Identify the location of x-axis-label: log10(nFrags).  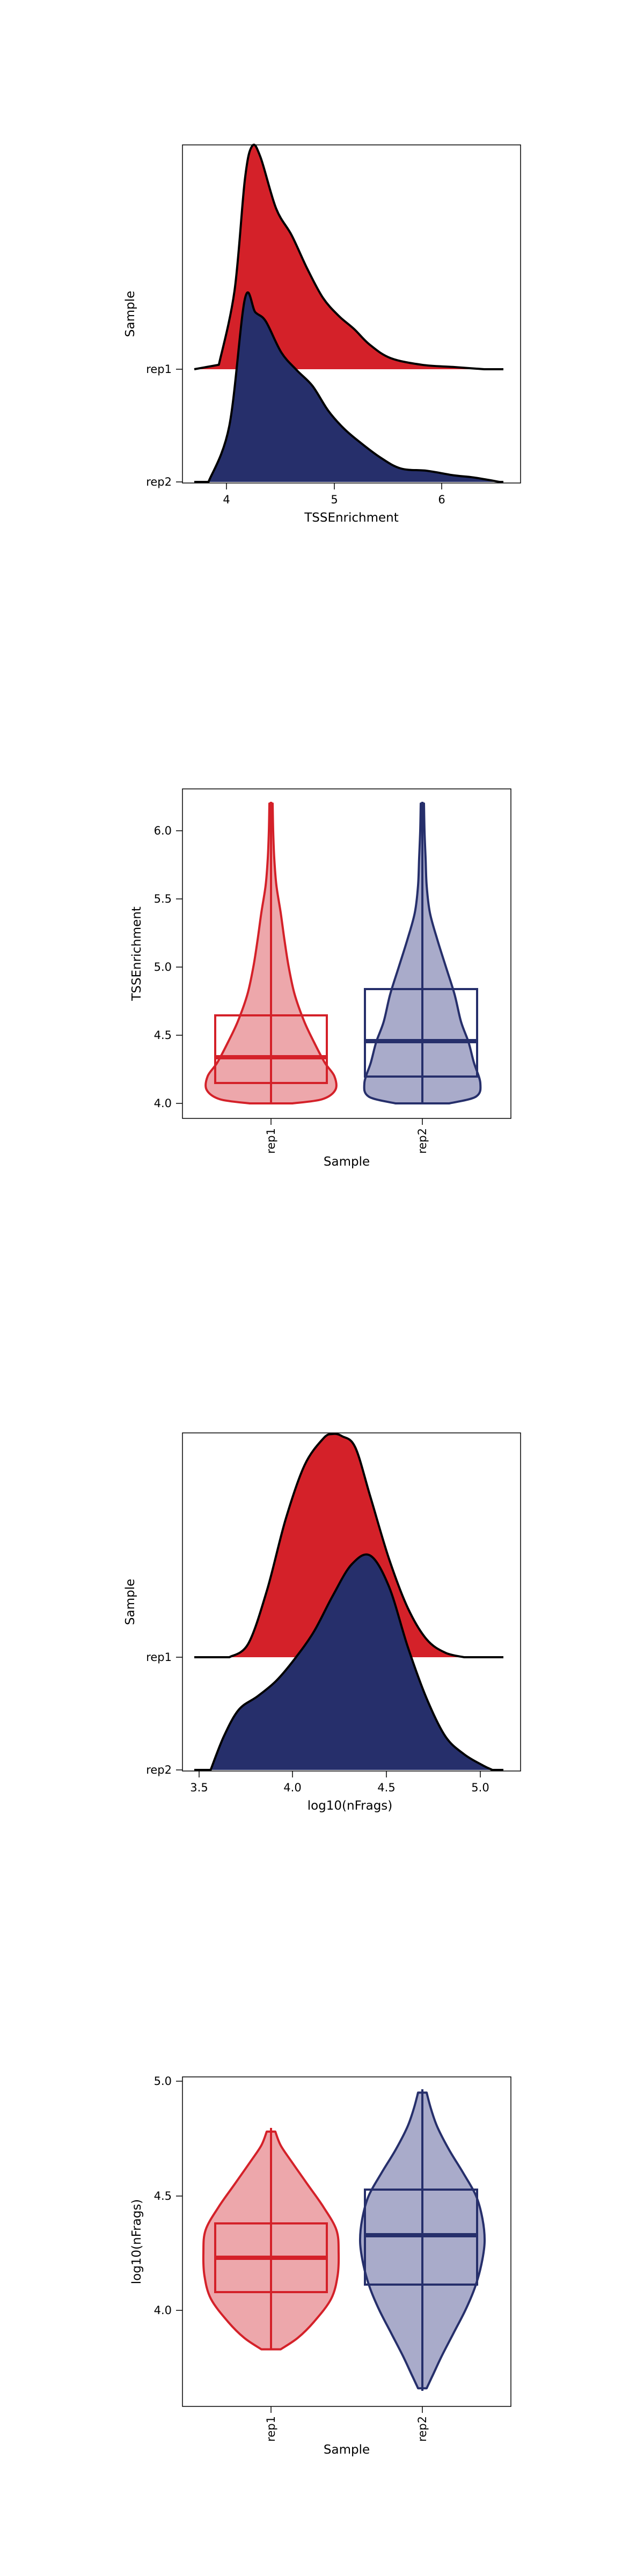
(350, 1806).